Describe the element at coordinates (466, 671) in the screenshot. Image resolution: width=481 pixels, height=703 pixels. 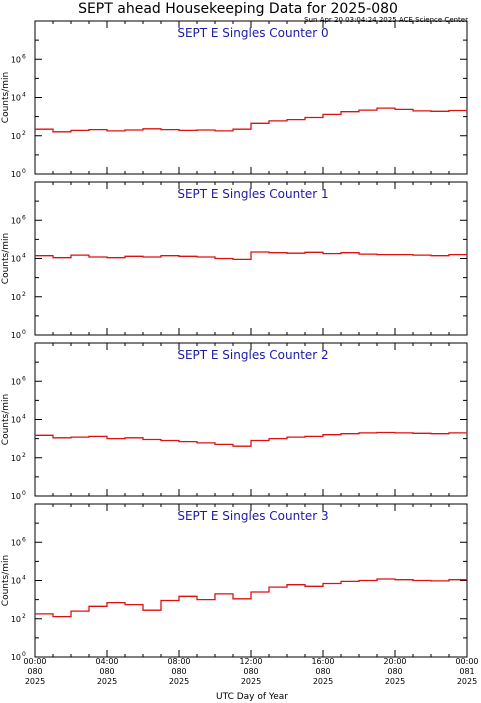
I see `x-tick-day: 081` at that location.